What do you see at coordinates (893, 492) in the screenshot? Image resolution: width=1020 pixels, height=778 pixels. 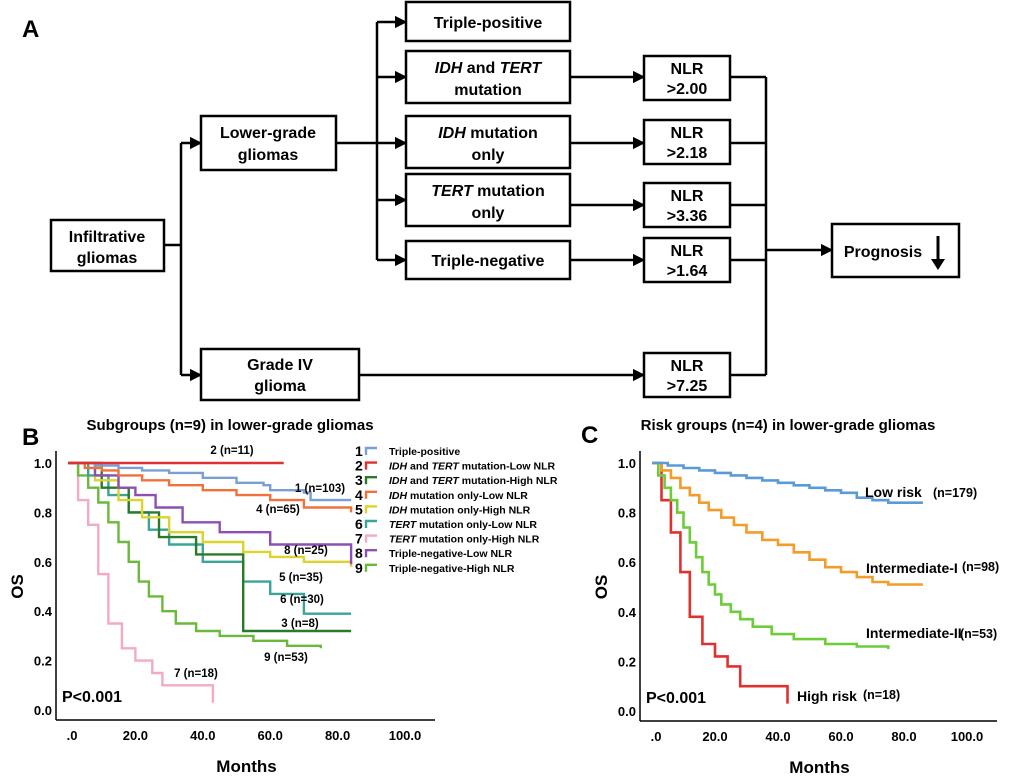 I see `risk-group-label: Low risk` at bounding box center [893, 492].